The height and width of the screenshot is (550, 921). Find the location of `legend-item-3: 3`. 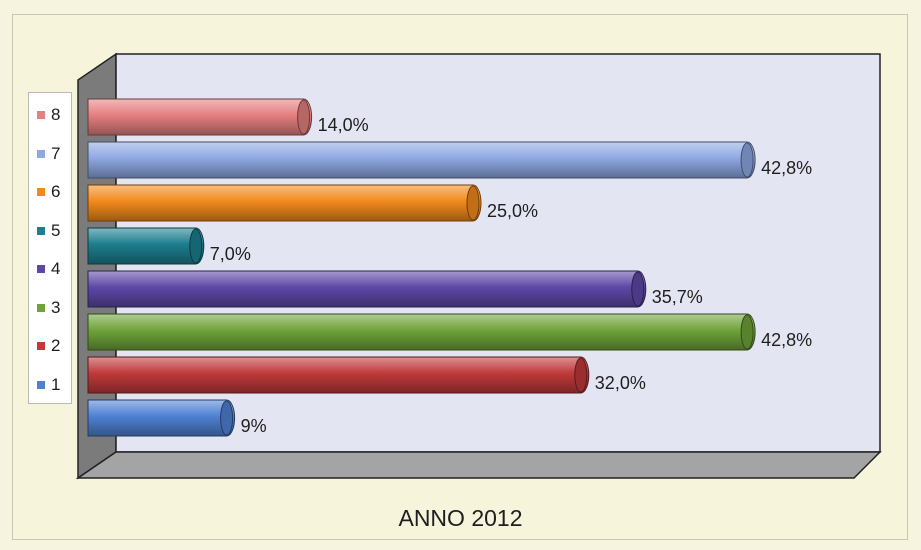

legend-item-3: 3 is located at coordinates (50, 308).